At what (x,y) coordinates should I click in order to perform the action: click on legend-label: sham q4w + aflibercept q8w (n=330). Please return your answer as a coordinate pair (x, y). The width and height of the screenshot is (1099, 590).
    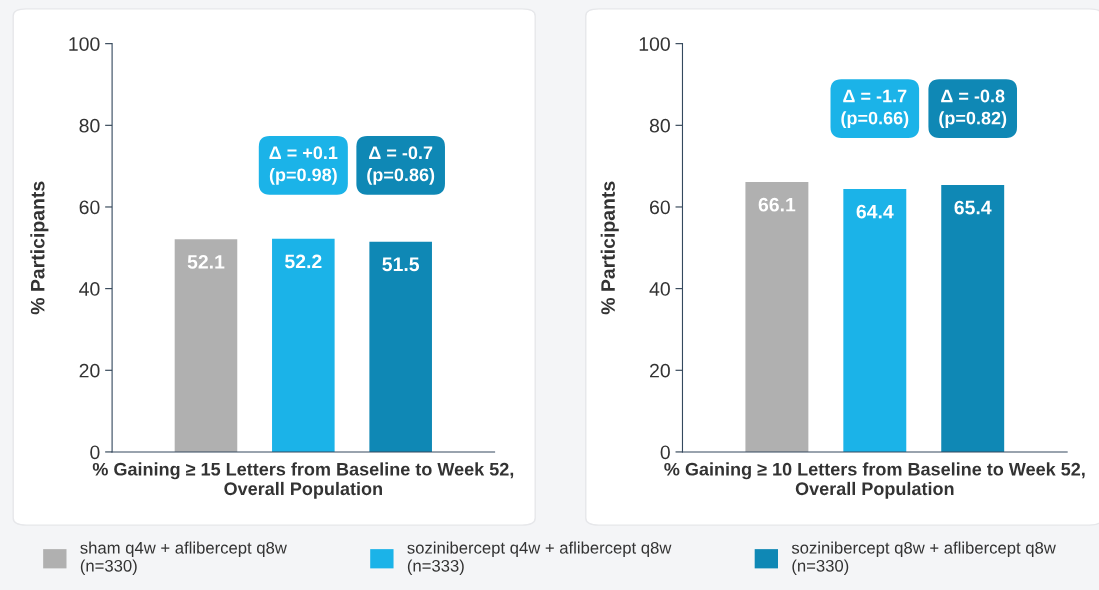
    Looking at the image, I should click on (183, 558).